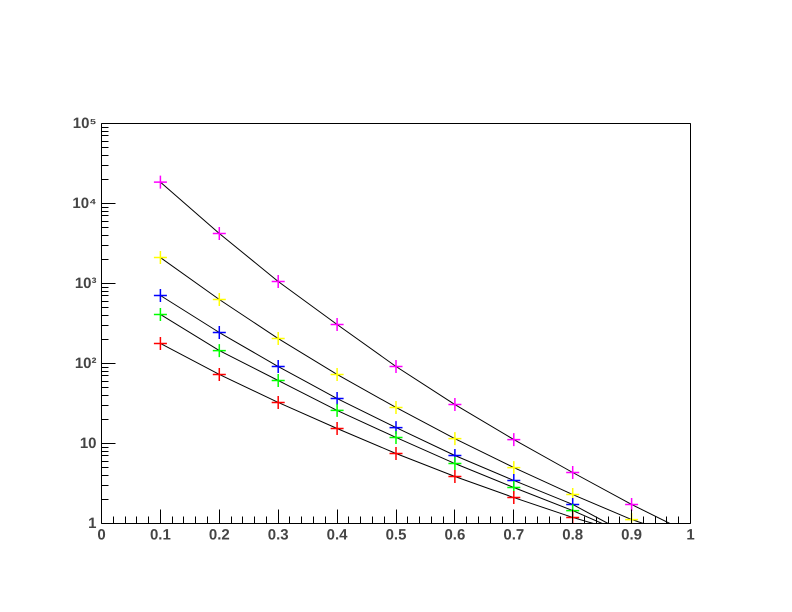  I want to click on y-tick-label: 1, so click(92, 523).